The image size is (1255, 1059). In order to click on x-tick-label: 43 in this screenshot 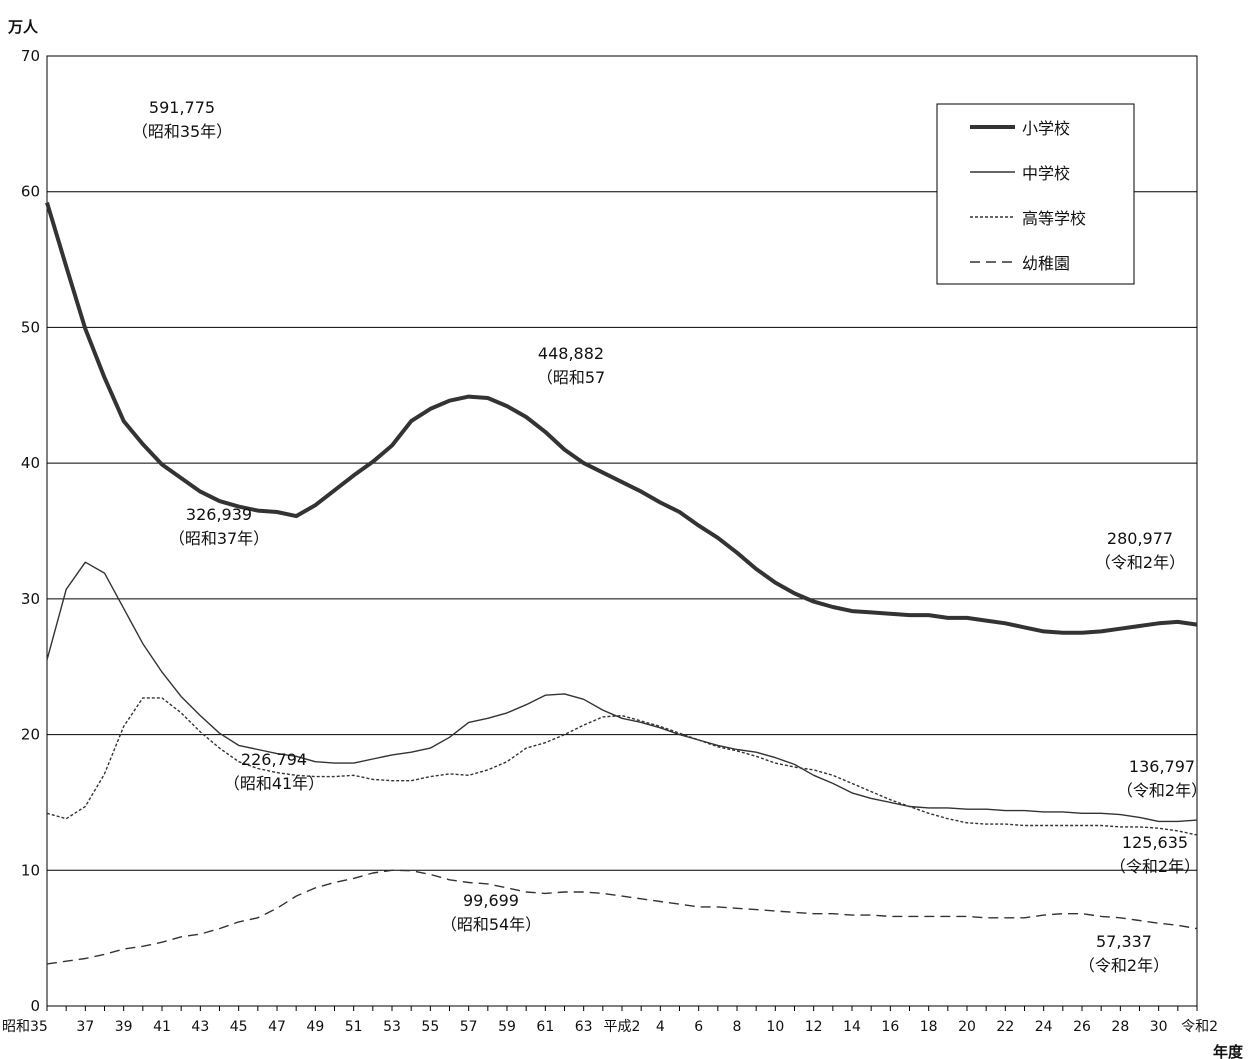, I will do `click(200, 1027)`.